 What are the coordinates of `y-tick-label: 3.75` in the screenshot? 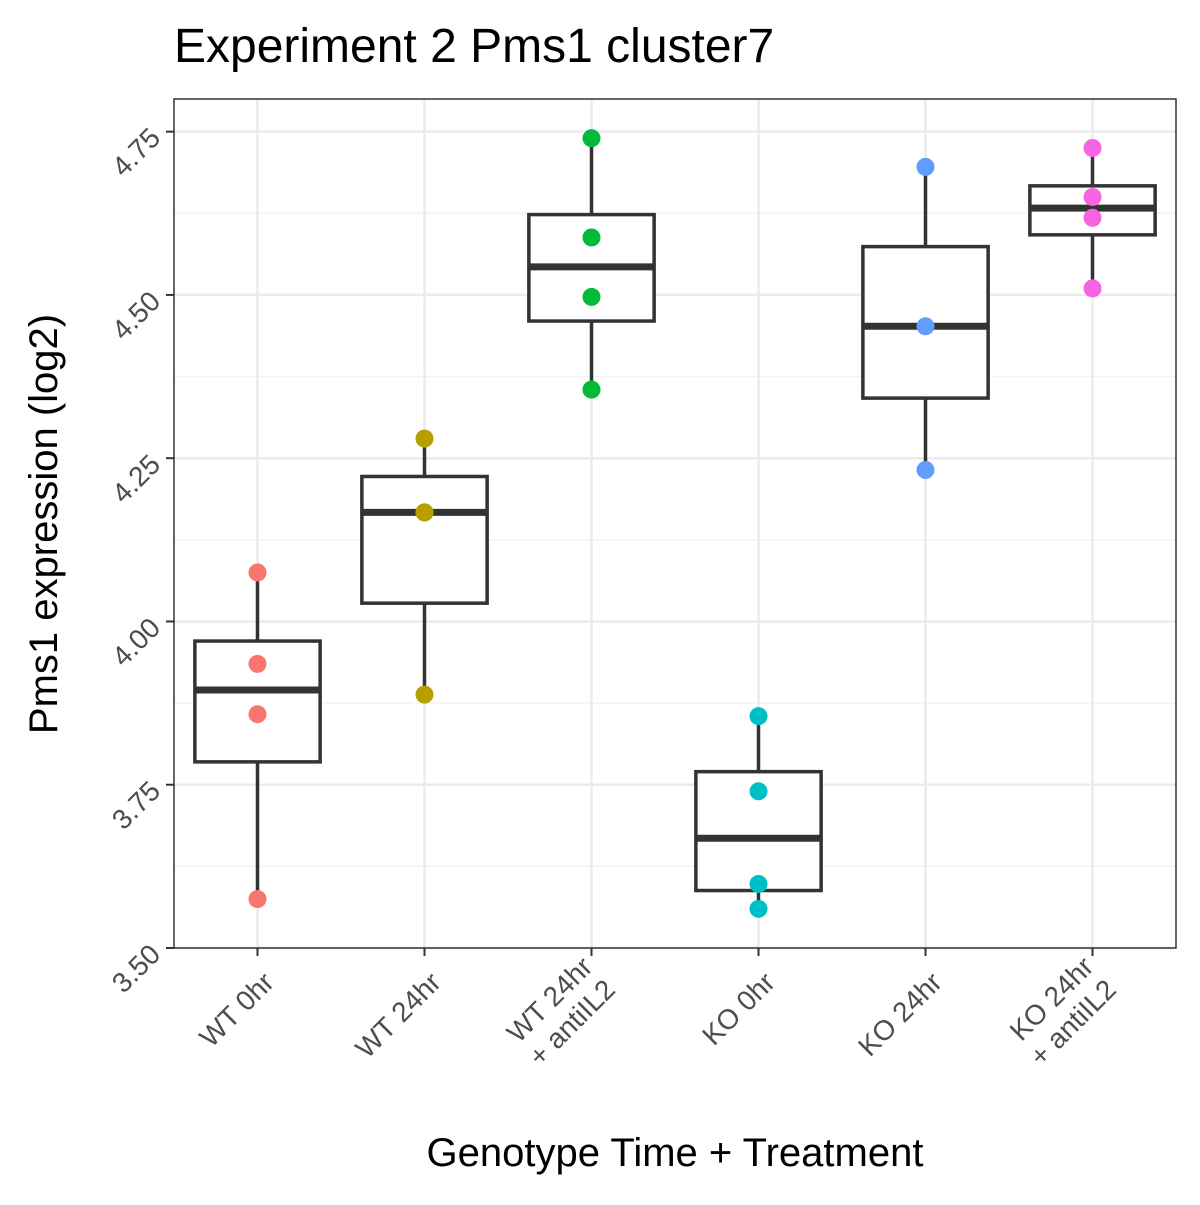 It's located at (136, 805).